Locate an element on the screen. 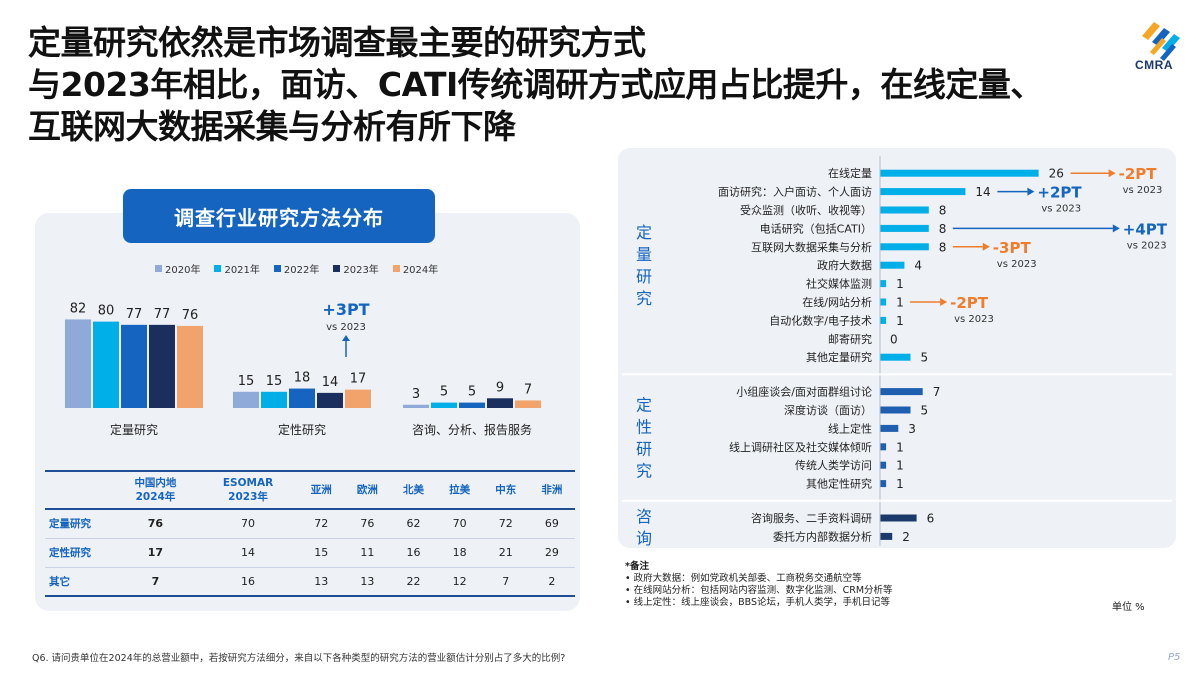  table-column-header: 拉美 is located at coordinates (460, 490).